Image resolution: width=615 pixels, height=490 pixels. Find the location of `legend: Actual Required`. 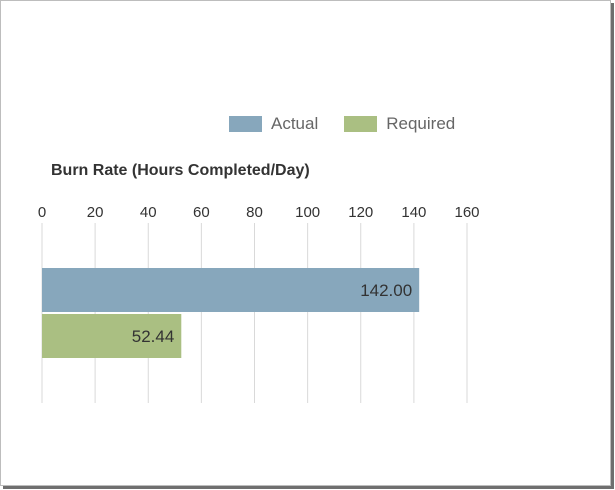

legend: Actual Required is located at coordinates (355, 124).